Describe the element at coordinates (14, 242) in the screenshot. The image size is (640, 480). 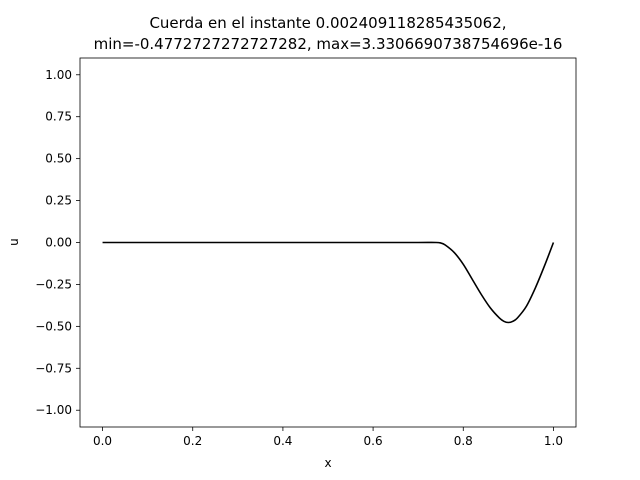
I see `y-axis-label: u` at that location.